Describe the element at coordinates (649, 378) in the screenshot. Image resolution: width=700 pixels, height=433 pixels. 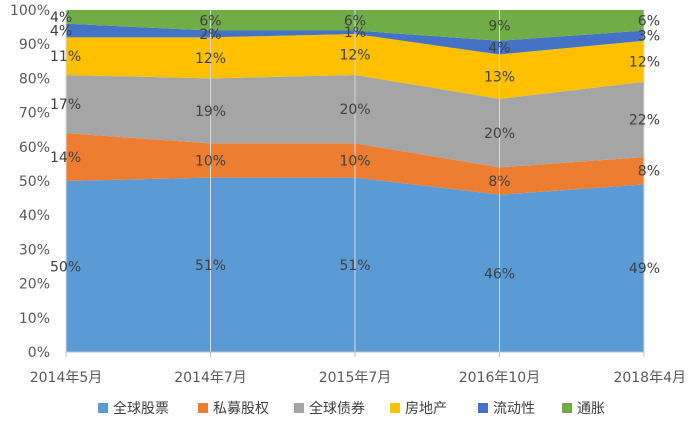
I see `x-tick-label: 2018年4月` at that location.